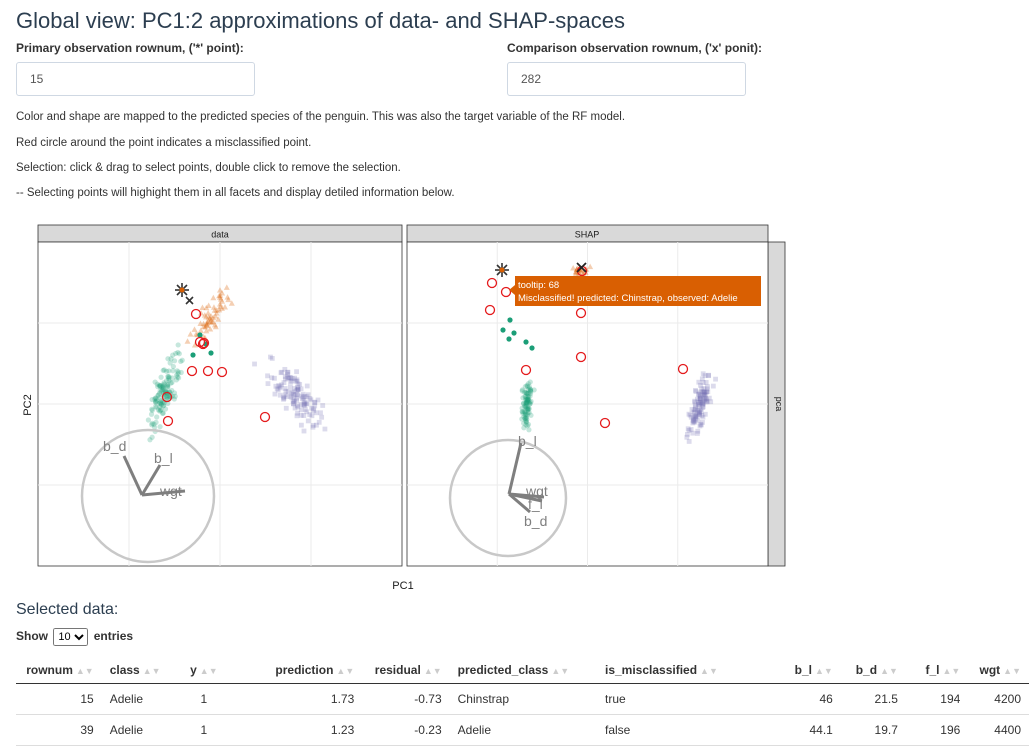 This screenshot has height=749, width=1029. What do you see at coordinates (799, 670) in the screenshot?
I see `col-header-b_l: b_l ▲▼` at bounding box center [799, 670].